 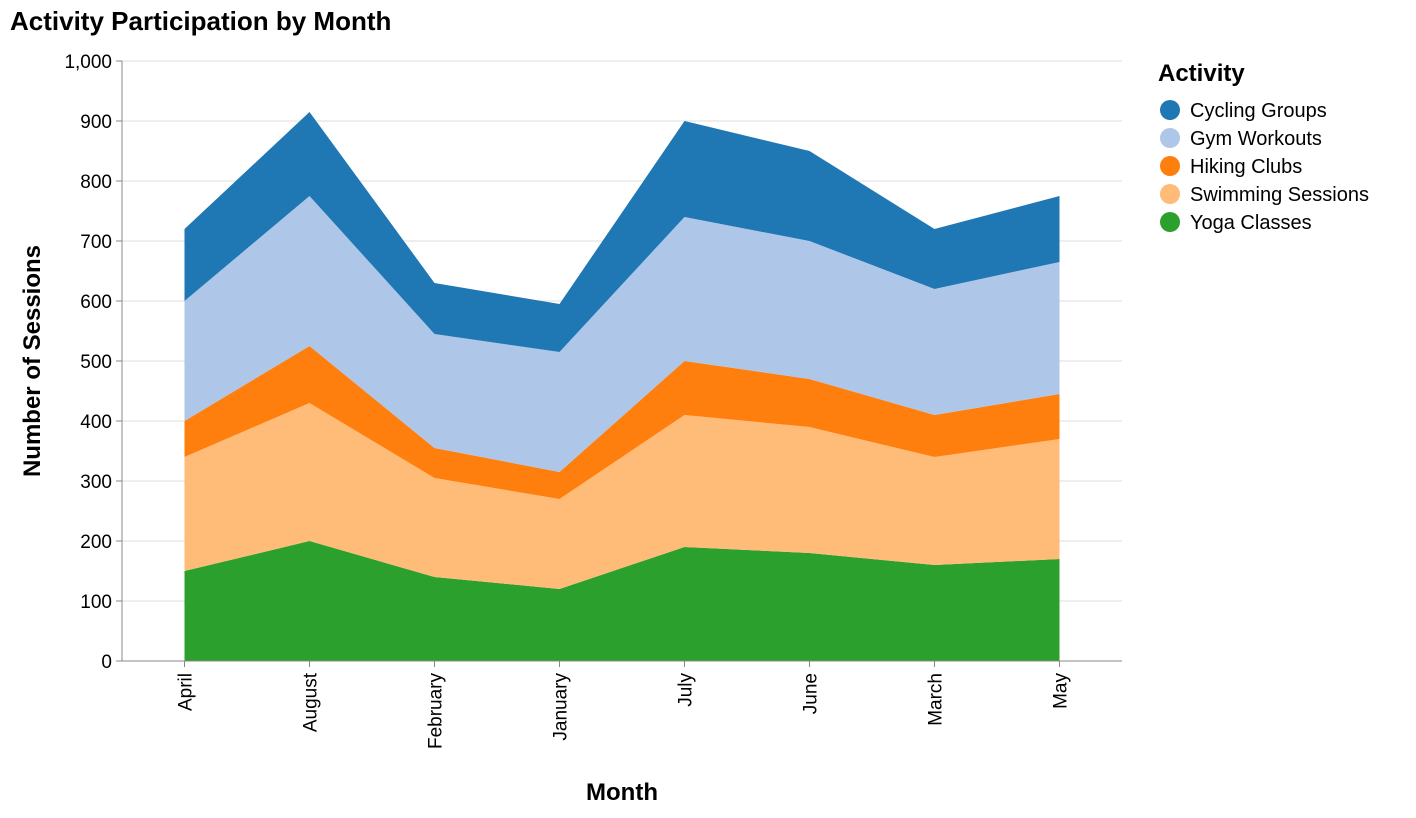 I want to click on y-tick-label: 1,000, so click(x=88, y=62).